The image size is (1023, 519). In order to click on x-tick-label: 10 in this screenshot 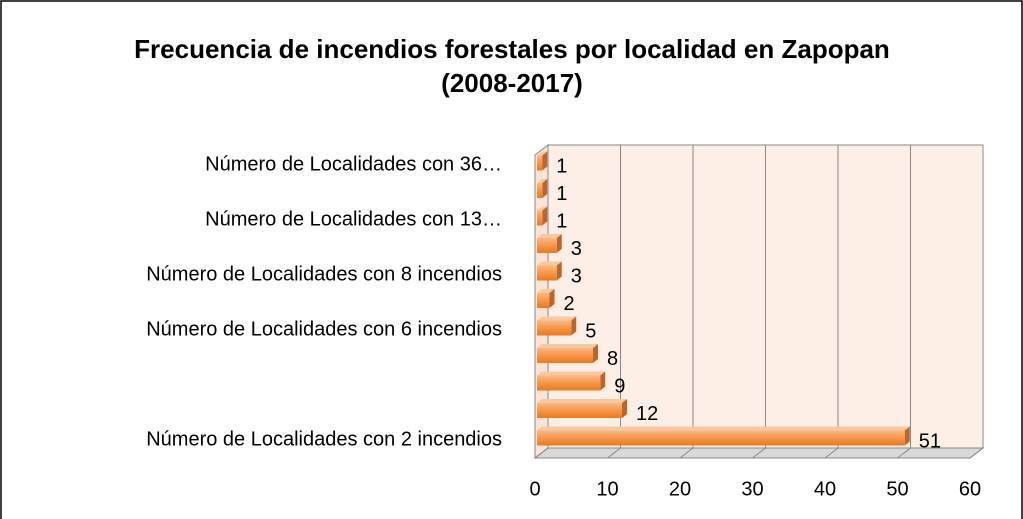, I will do `click(607, 489)`.